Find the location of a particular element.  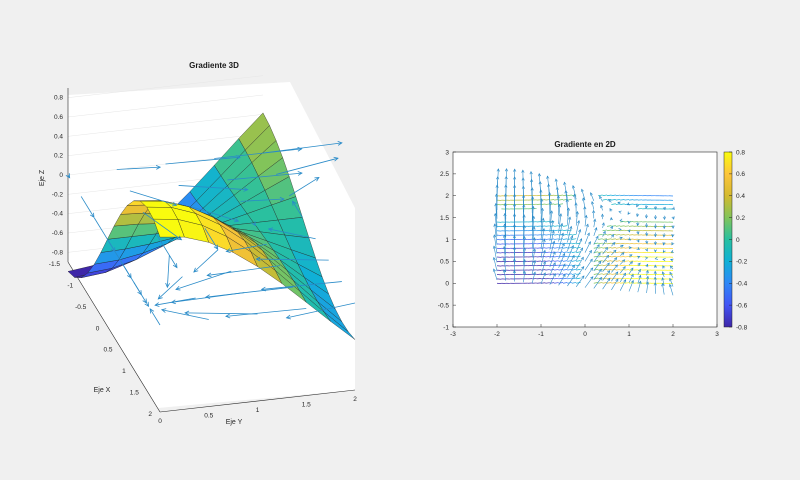

surface-x-tick: -0.5 is located at coordinates (81, 307).